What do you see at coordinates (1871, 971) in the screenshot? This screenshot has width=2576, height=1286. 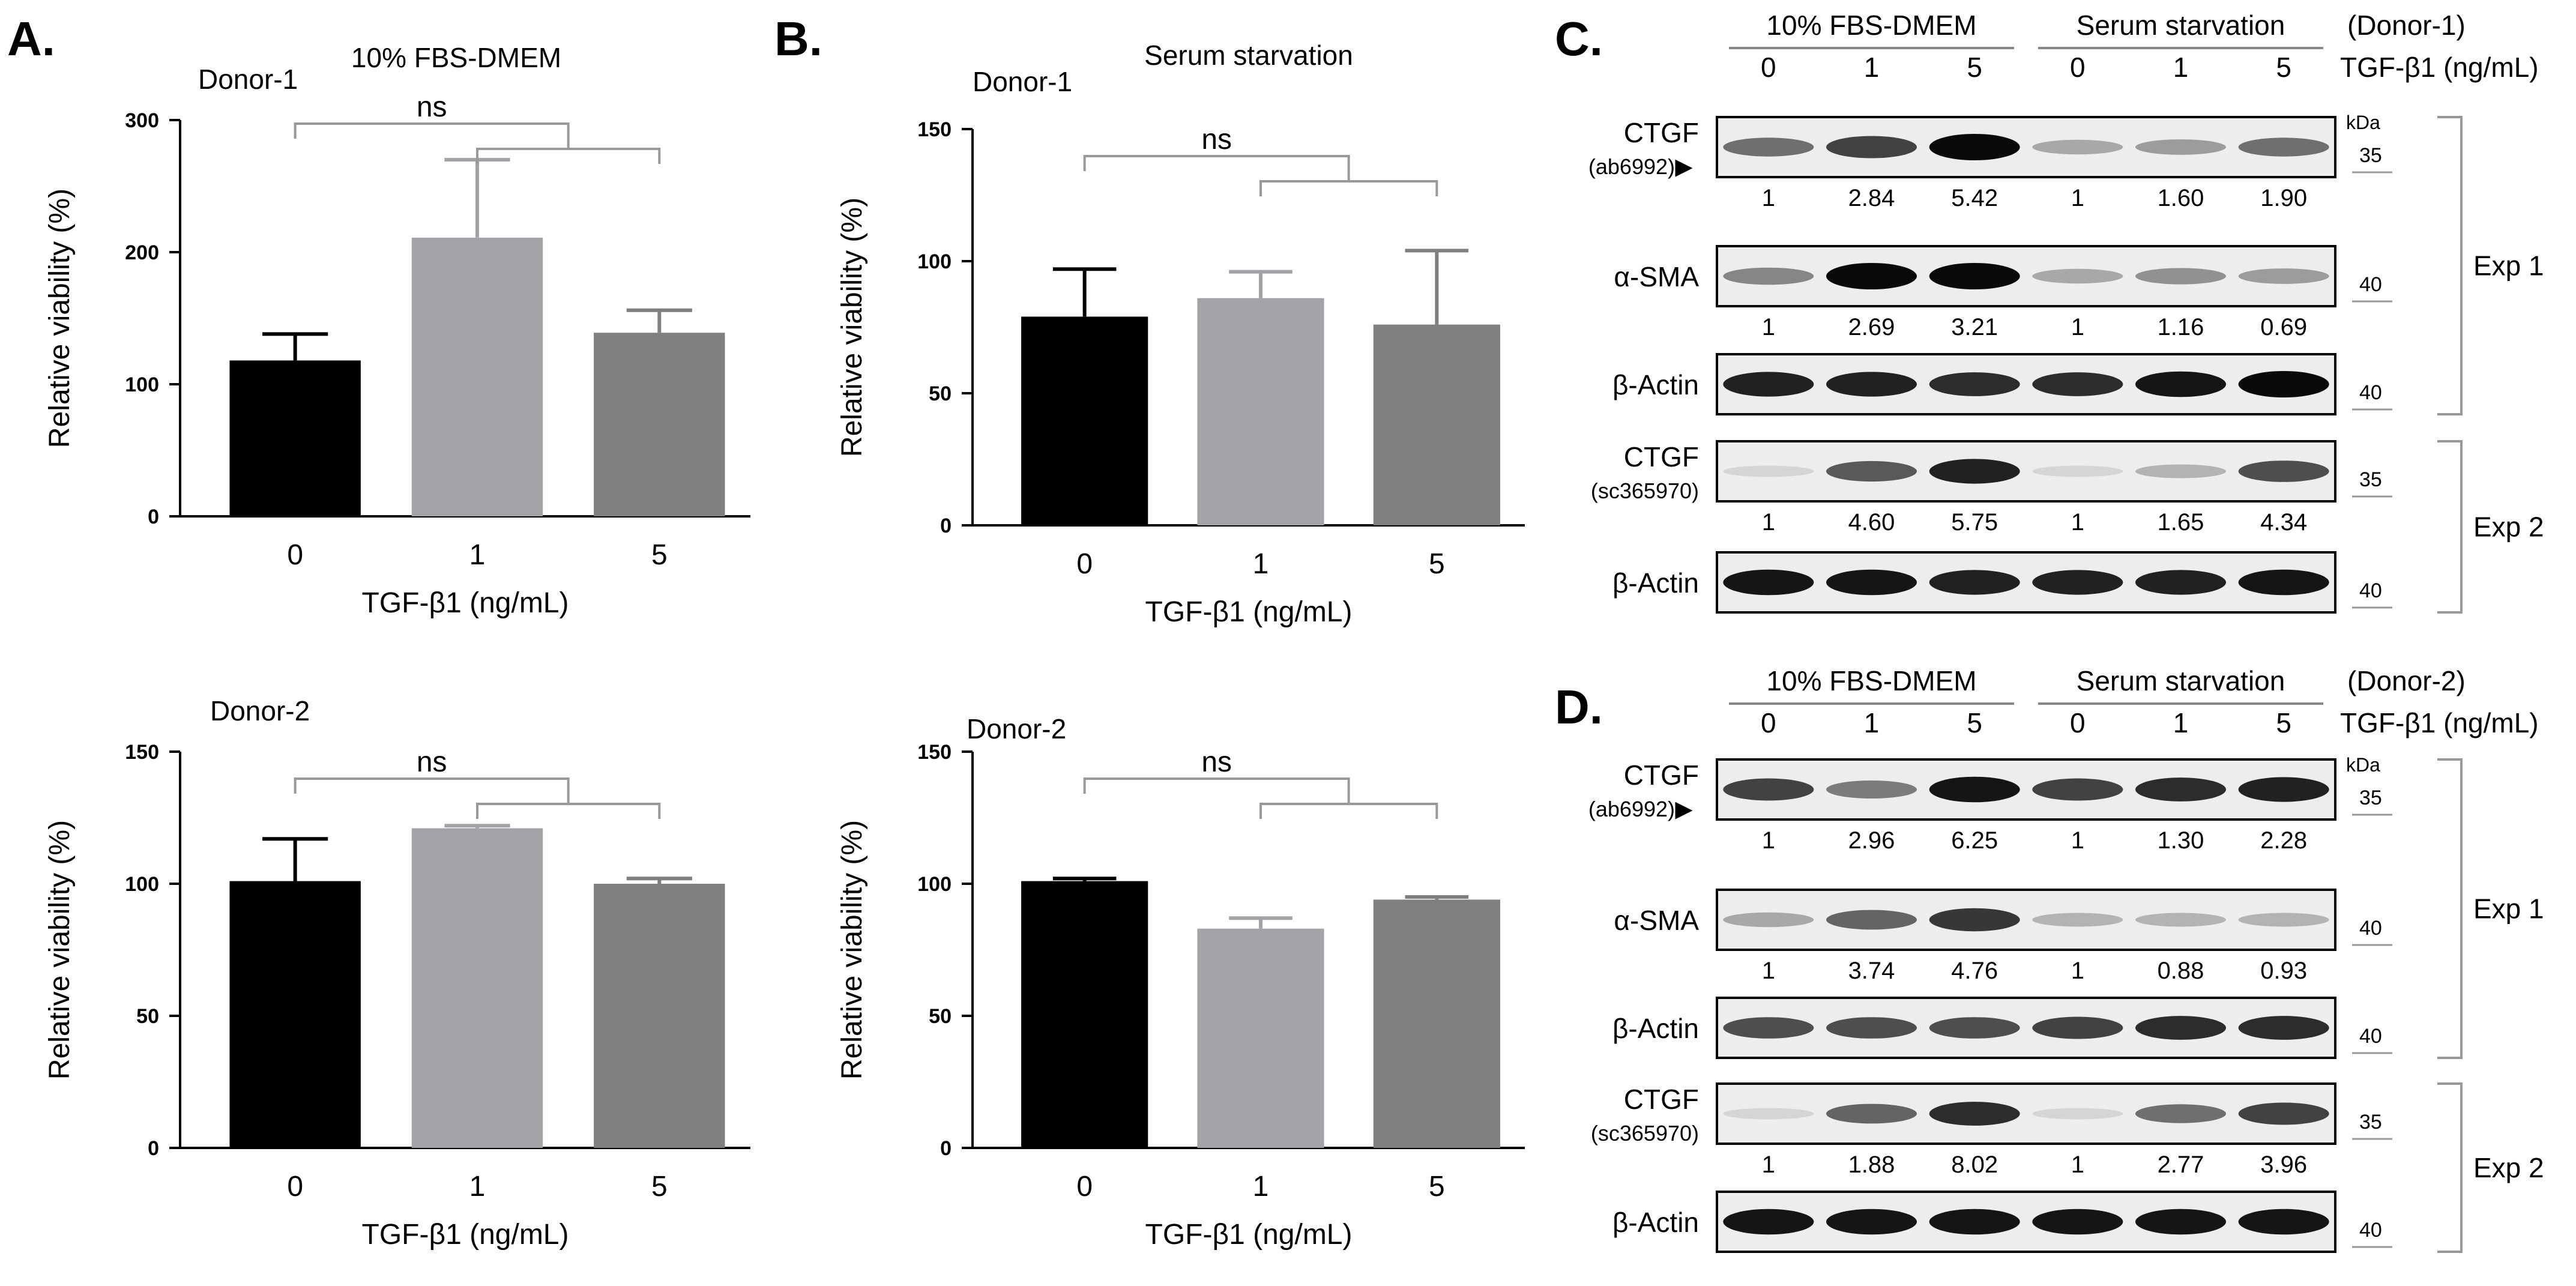 I see `band-quantification: 3.74` at bounding box center [1871, 971].